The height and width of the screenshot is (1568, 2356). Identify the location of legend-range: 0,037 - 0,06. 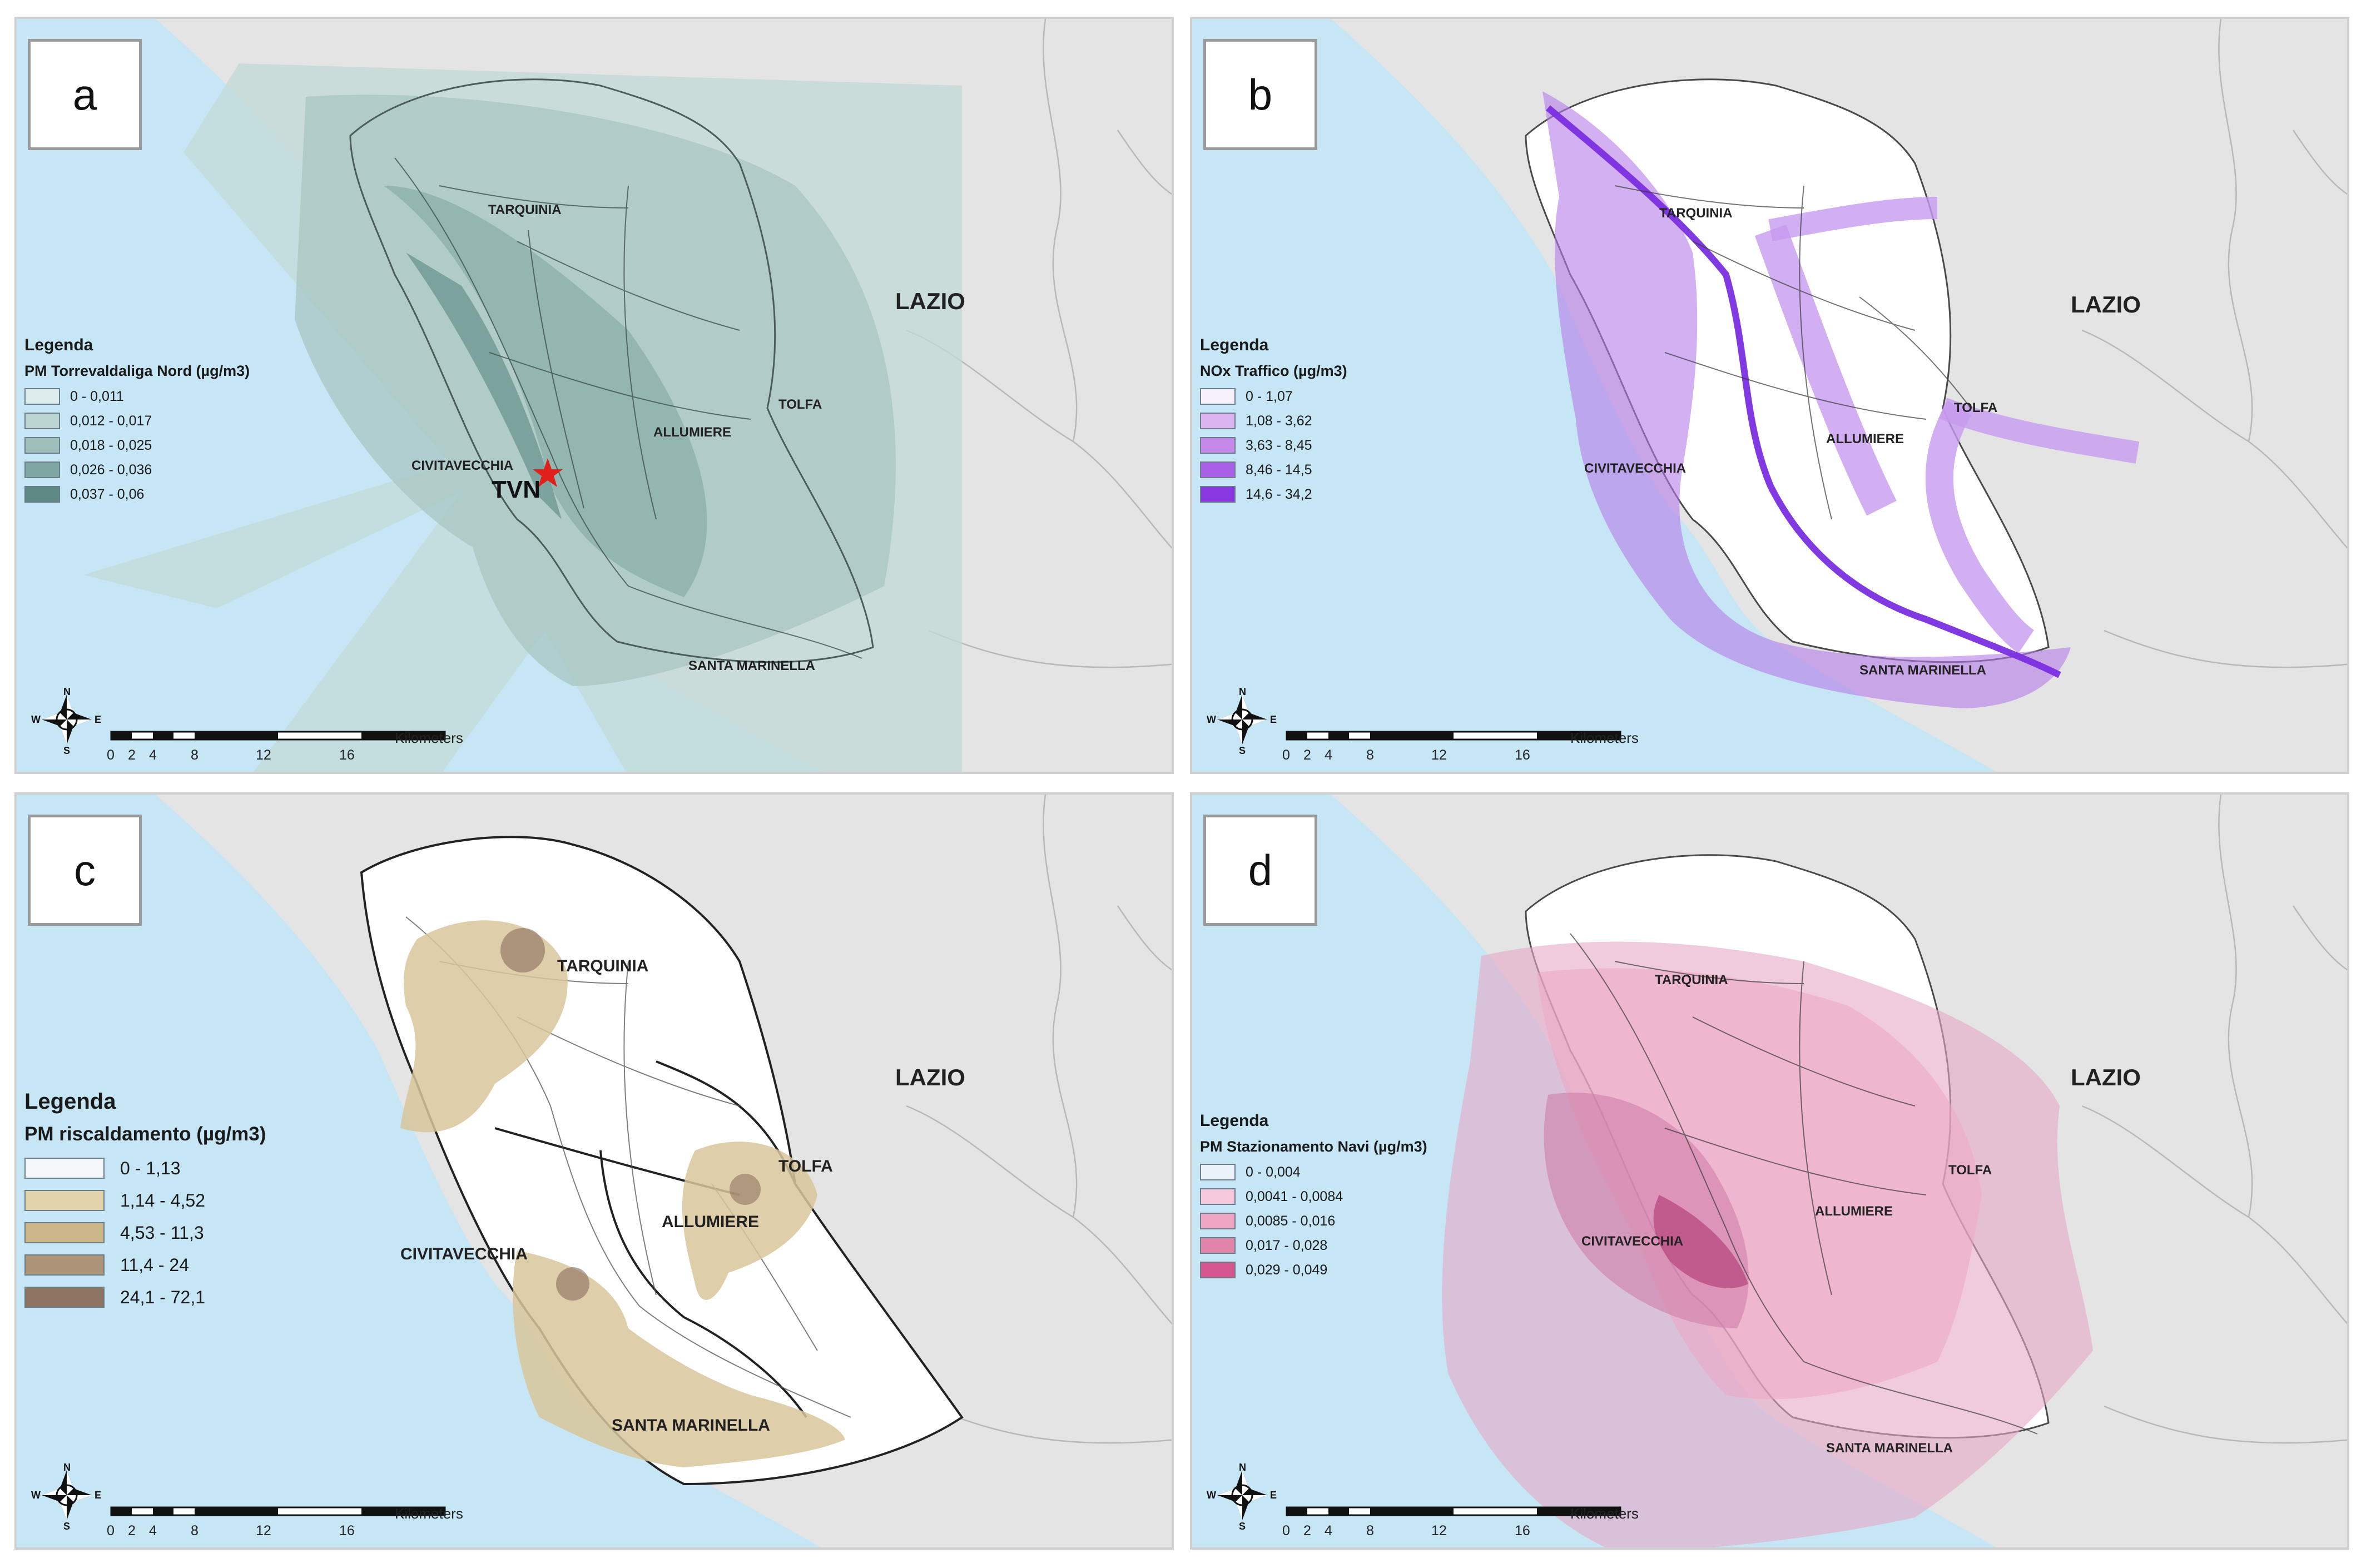
(107, 494).